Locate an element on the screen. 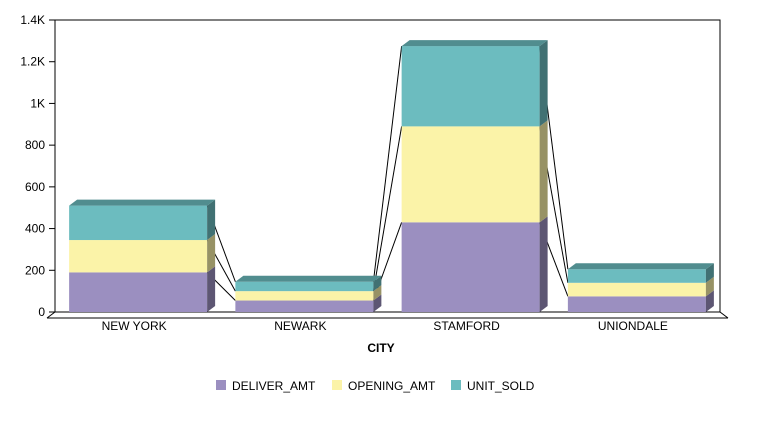 The width and height of the screenshot is (778, 423). y-tick-label: 0 is located at coordinates (41, 312).